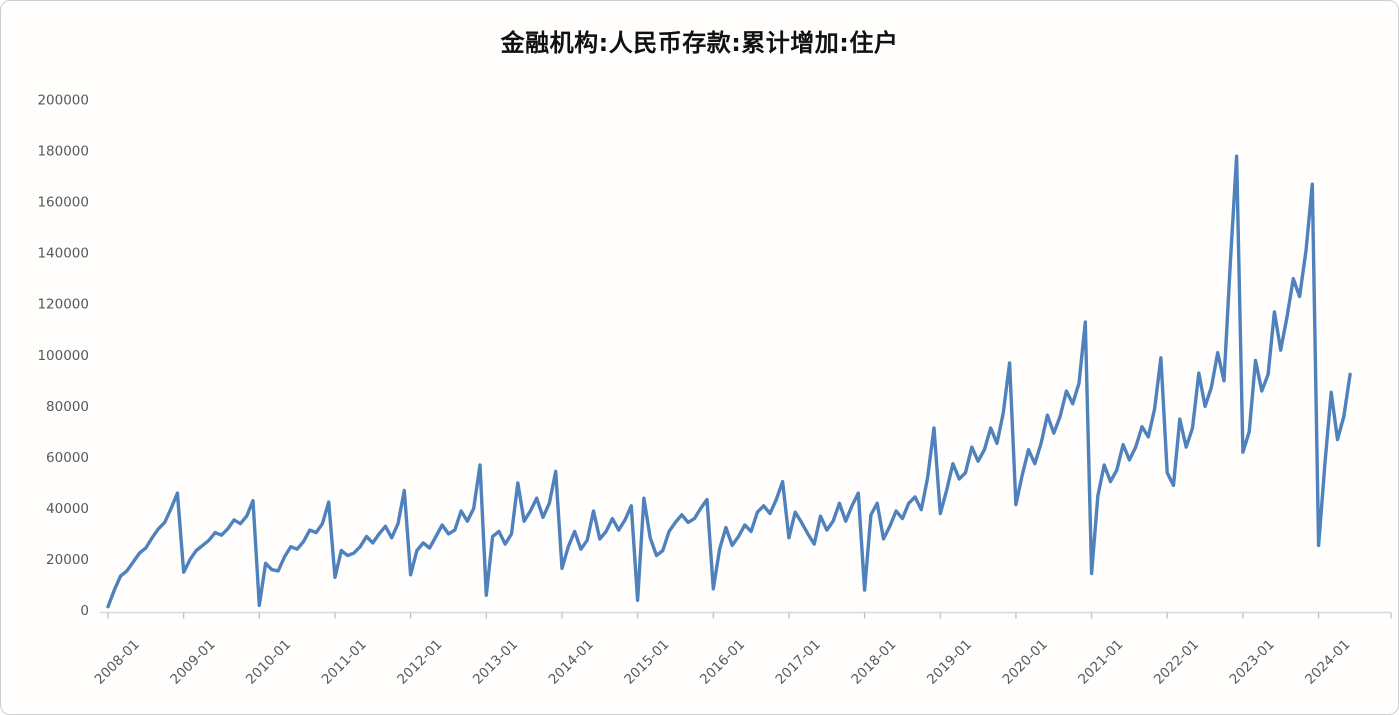 The height and width of the screenshot is (715, 1399). I want to click on y-axis-label: 20000, so click(67, 560).